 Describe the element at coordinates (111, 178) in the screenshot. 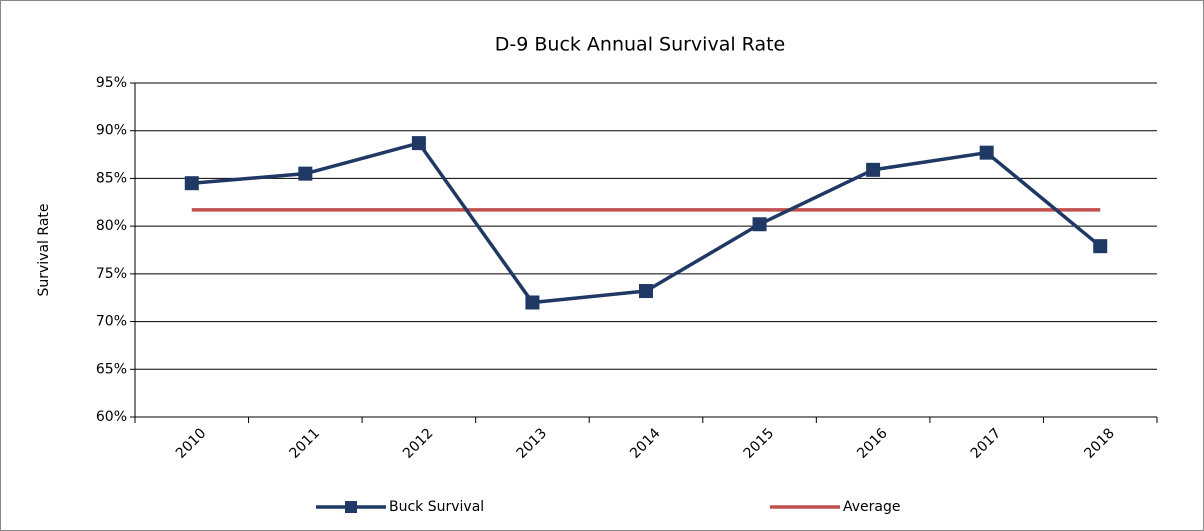

I see `y-tick-label: 85%` at that location.